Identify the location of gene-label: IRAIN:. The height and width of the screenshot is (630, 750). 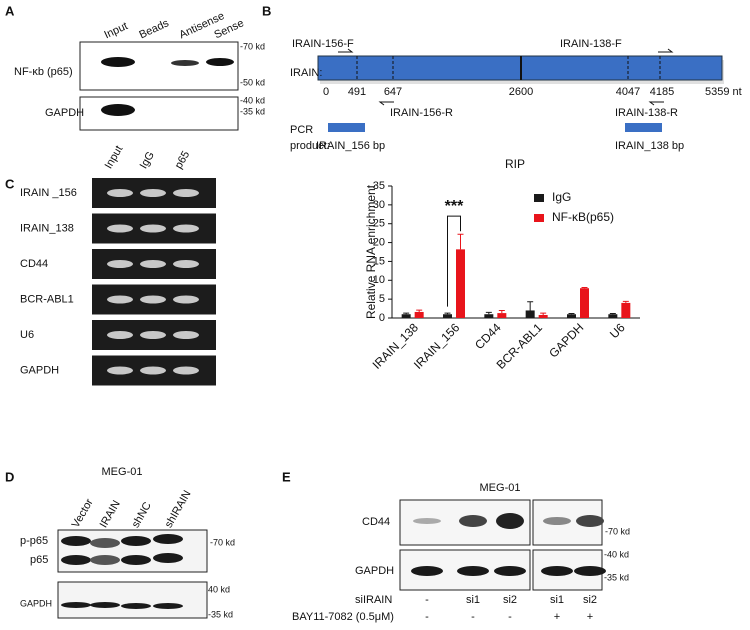
(306, 73).